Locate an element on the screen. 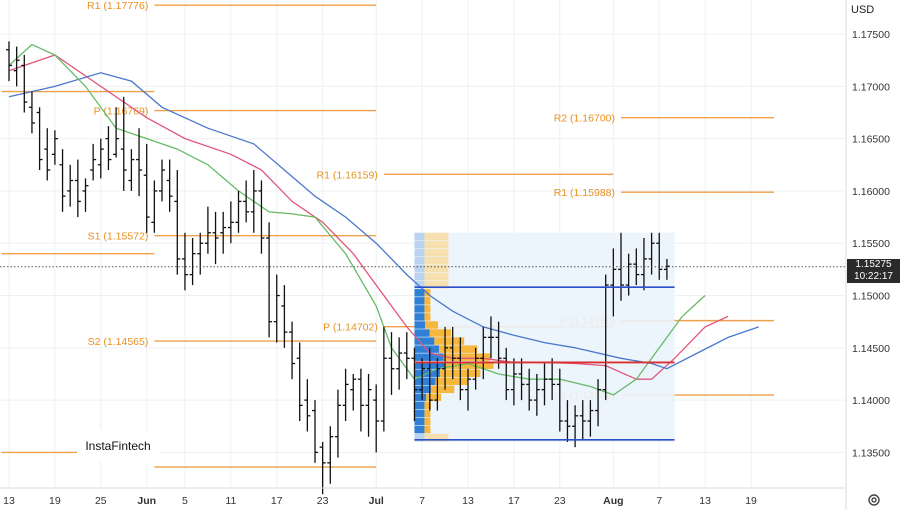  y-tick-label: 1.14000 is located at coordinates (871, 401).